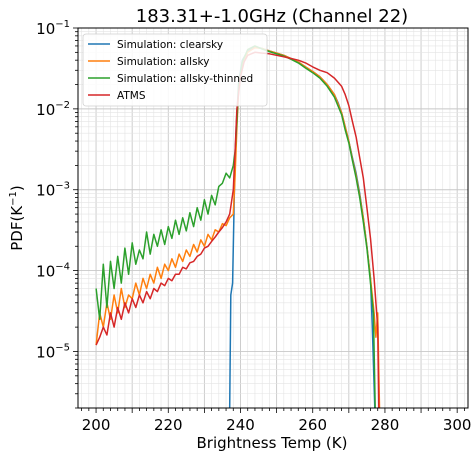  I want to click on y-tick-label: 10⁻¹, so click(53, 28).